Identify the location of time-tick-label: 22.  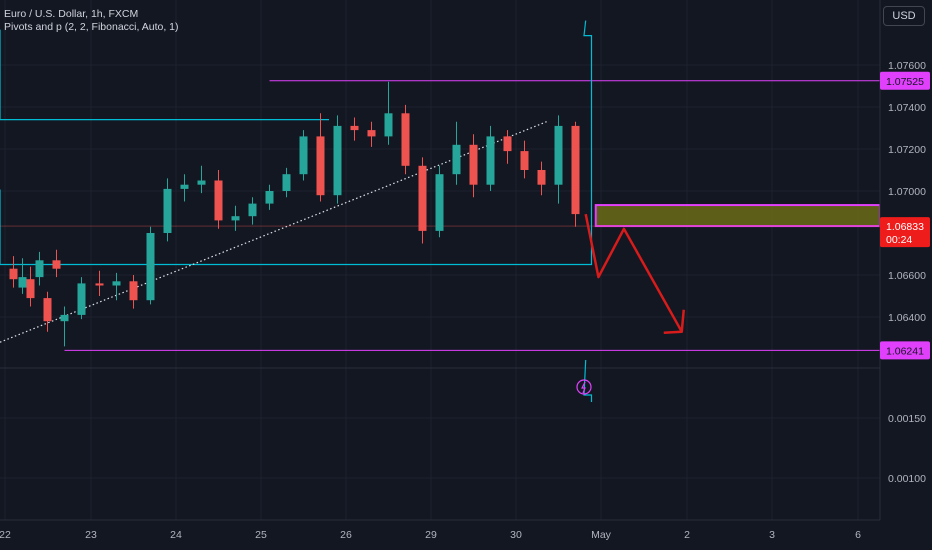
(5, 535).